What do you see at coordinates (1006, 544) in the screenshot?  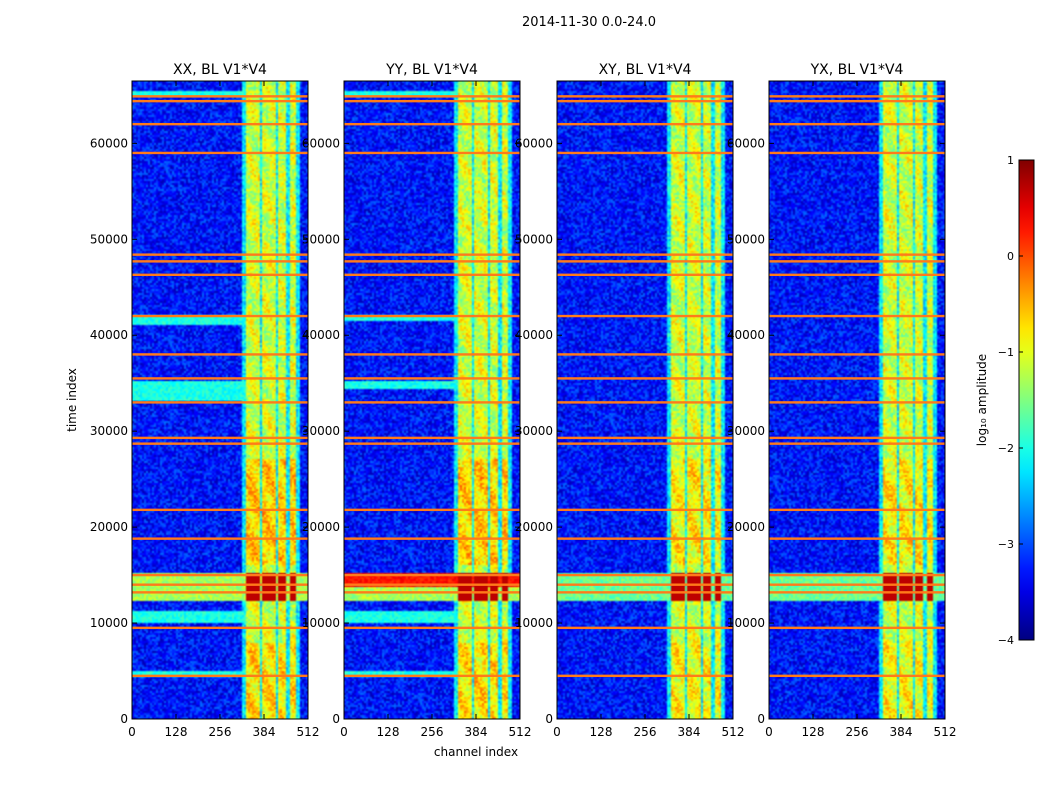 I see `colorbar-tick-label: −3` at bounding box center [1006, 544].